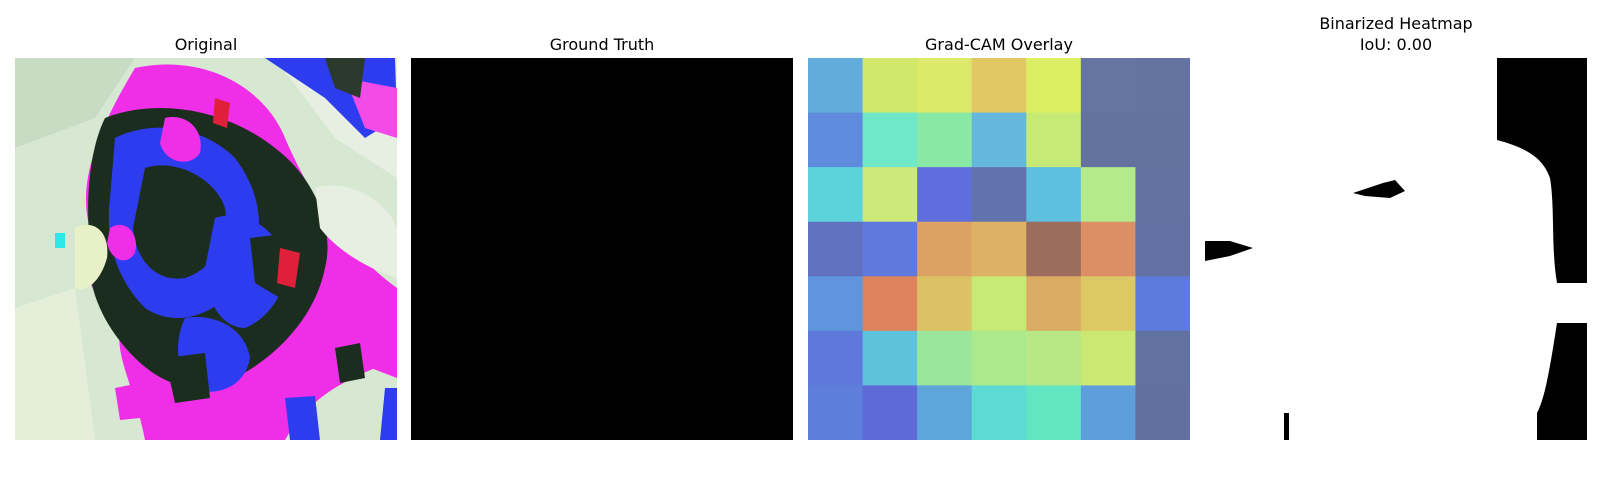 This screenshot has width=1600, height=500. Describe the element at coordinates (602, 44) in the screenshot. I see `ground-truth-title: Ground Truth` at that location.